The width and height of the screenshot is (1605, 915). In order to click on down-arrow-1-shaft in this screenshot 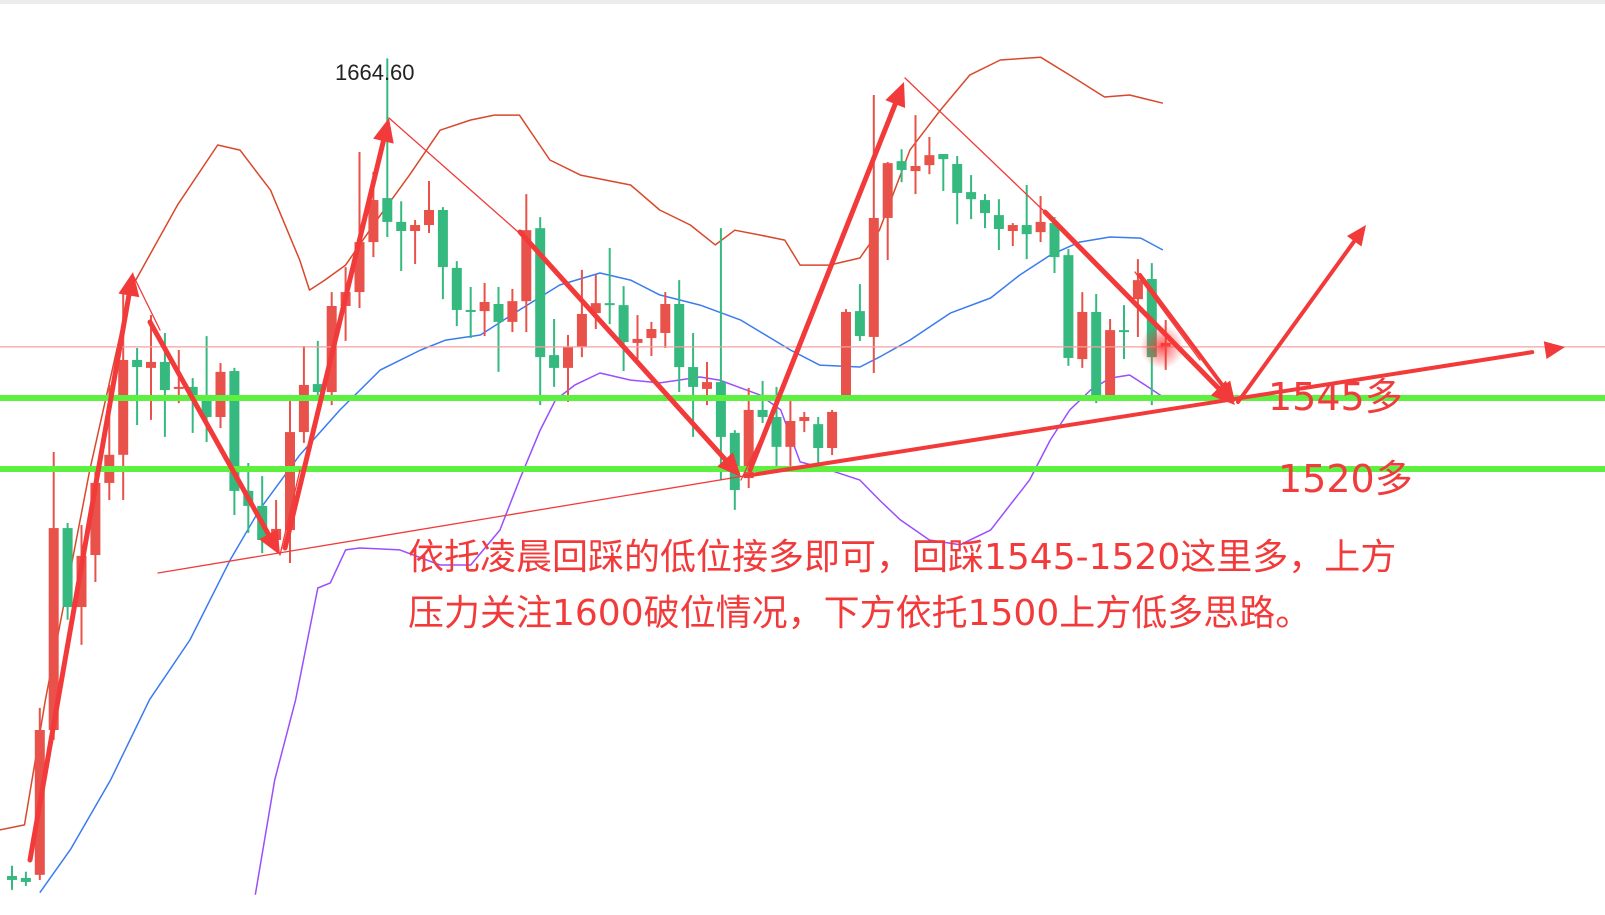, I will do `click(212, 434)`.